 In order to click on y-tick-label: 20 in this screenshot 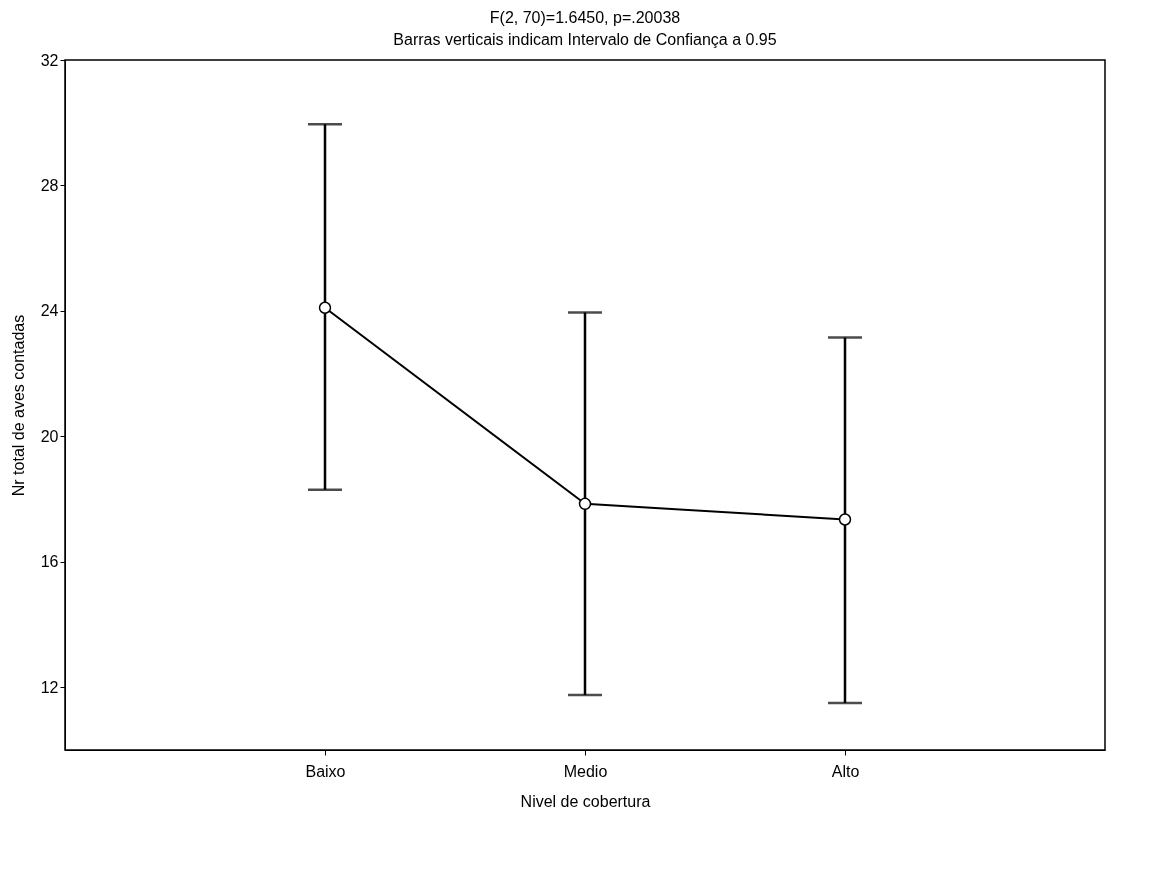, I will do `click(49, 436)`.